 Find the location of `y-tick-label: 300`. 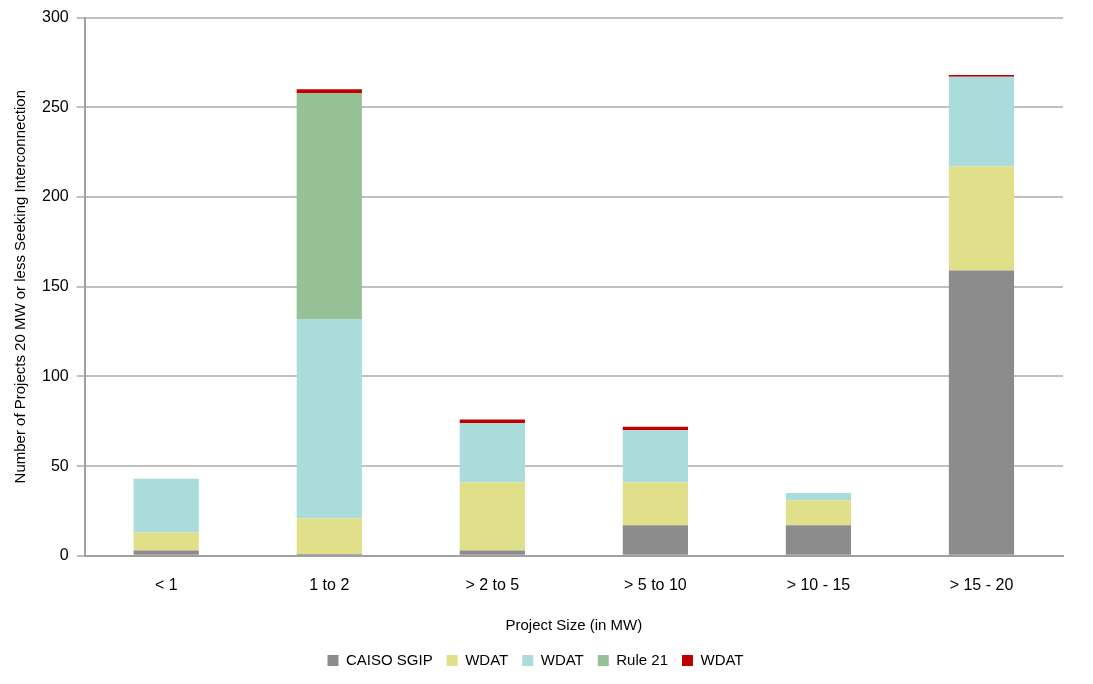

y-tick-label: 300 is located at coordinates (55, 17).